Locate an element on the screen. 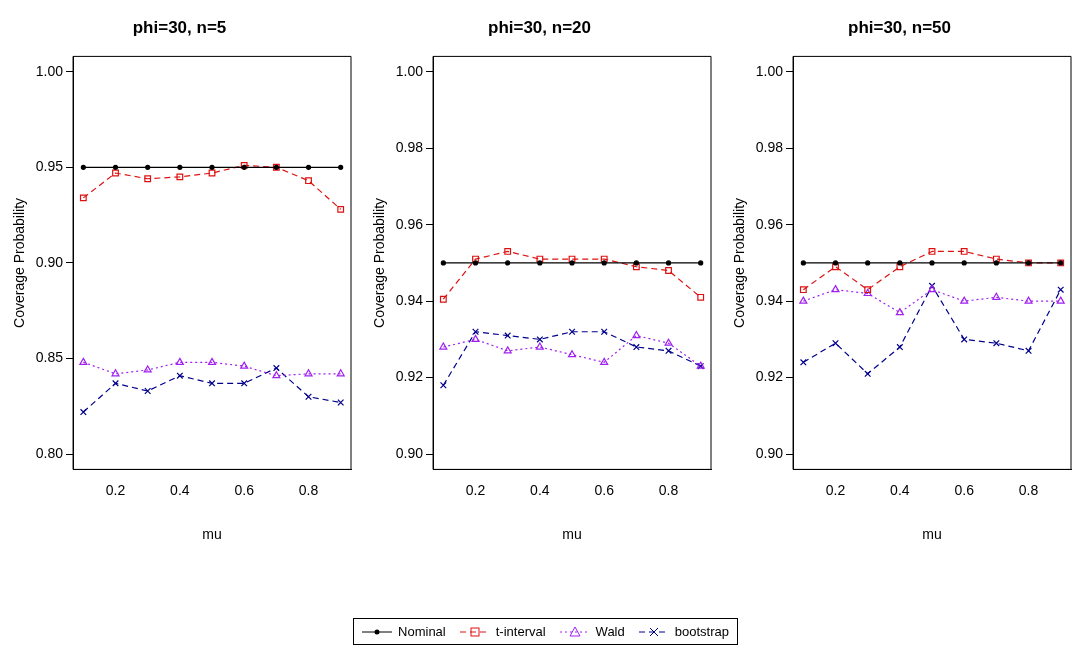 The width and height of the screenshot is (1083, 665). legend-label: bootstrap is located at coordinates (701, 631).